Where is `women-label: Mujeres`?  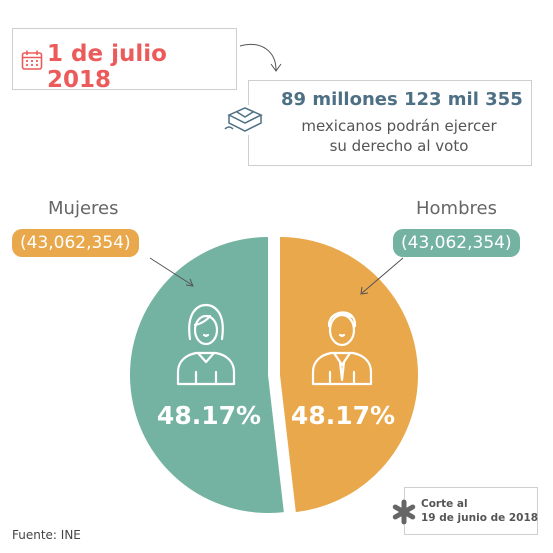
women-label: Mujeres is located at coordinates (83, 208).